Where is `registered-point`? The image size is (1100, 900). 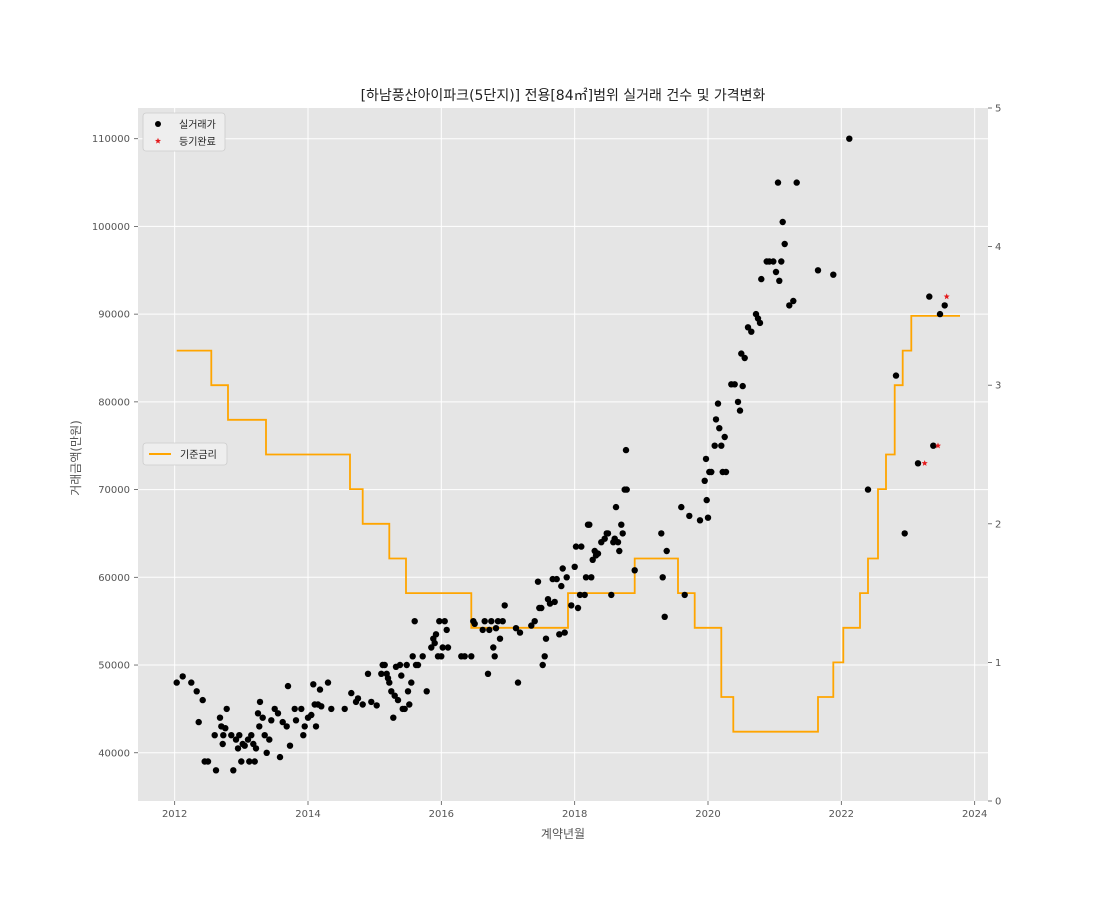 registered-point is located at coordinates (924, 463).